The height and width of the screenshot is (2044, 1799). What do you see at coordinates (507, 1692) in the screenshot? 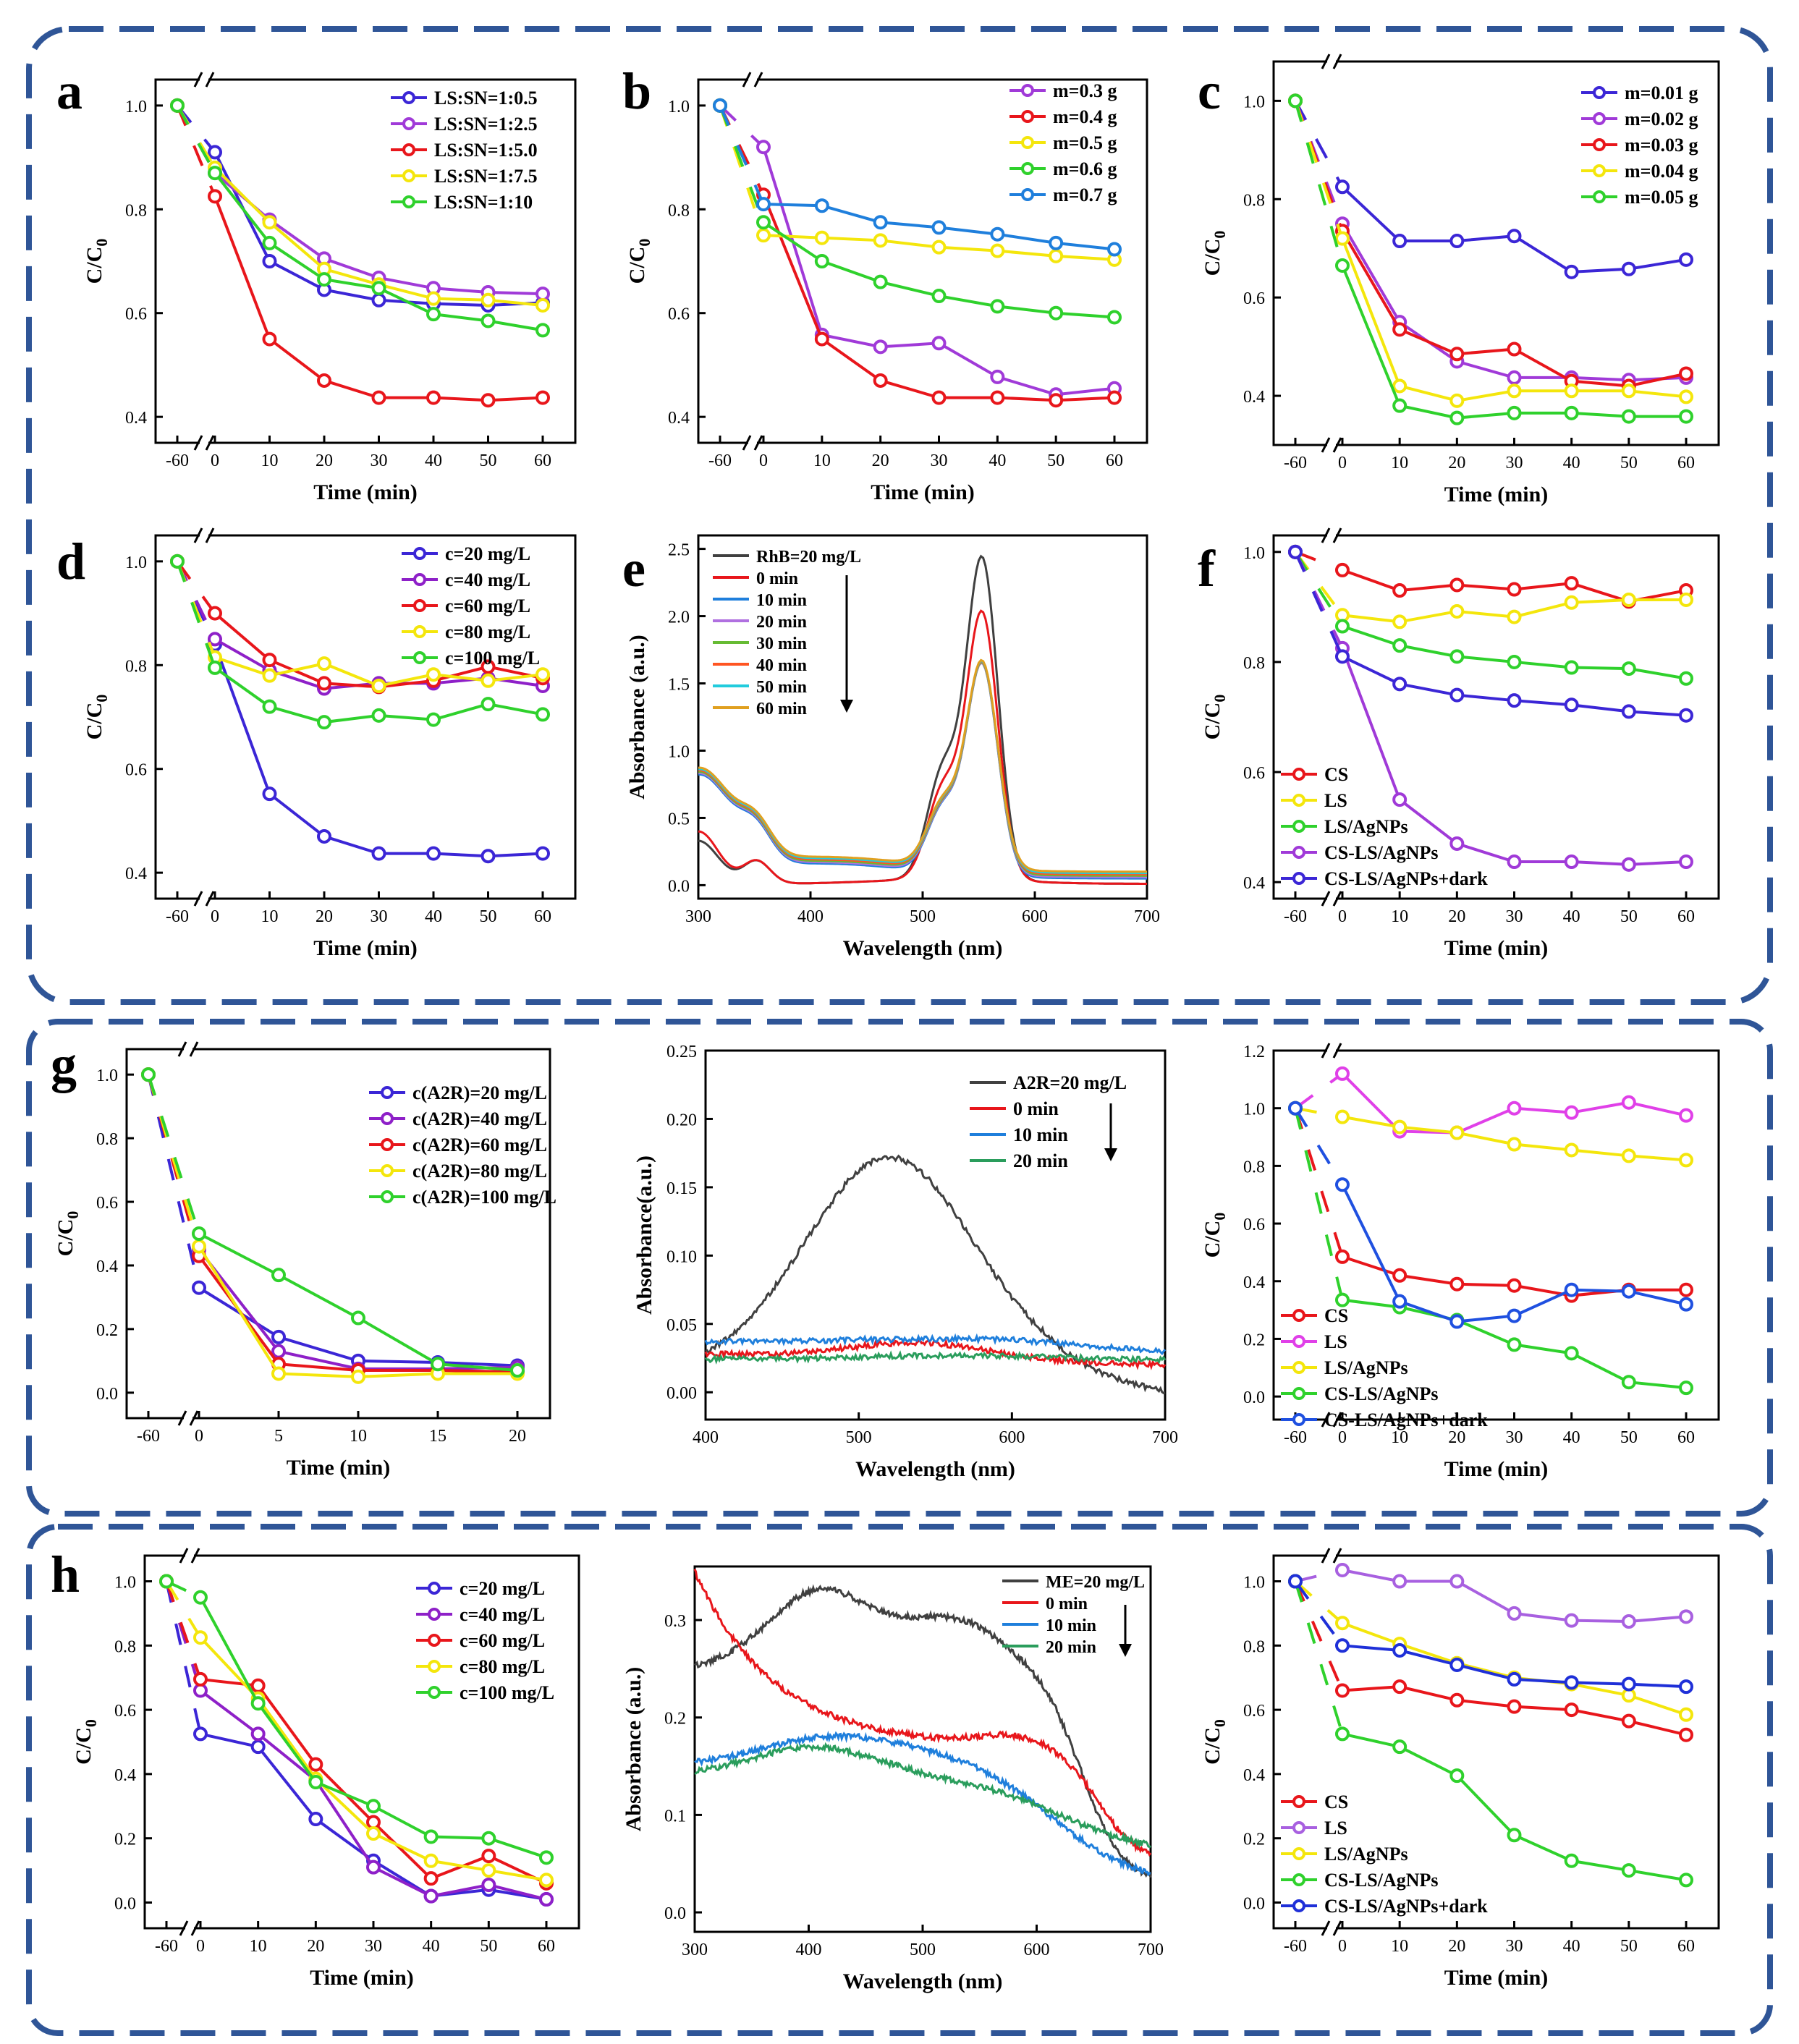
I see `legend-label: c=100 mg/L` at bounding box center [507, 1692].